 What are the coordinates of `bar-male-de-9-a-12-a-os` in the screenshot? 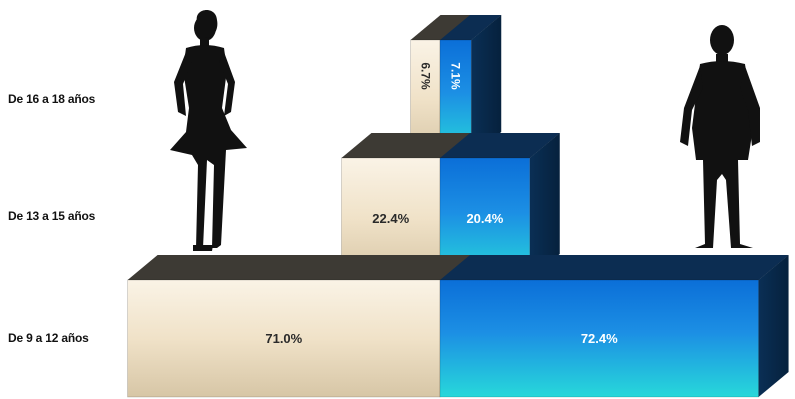 It's located at (599, 338).